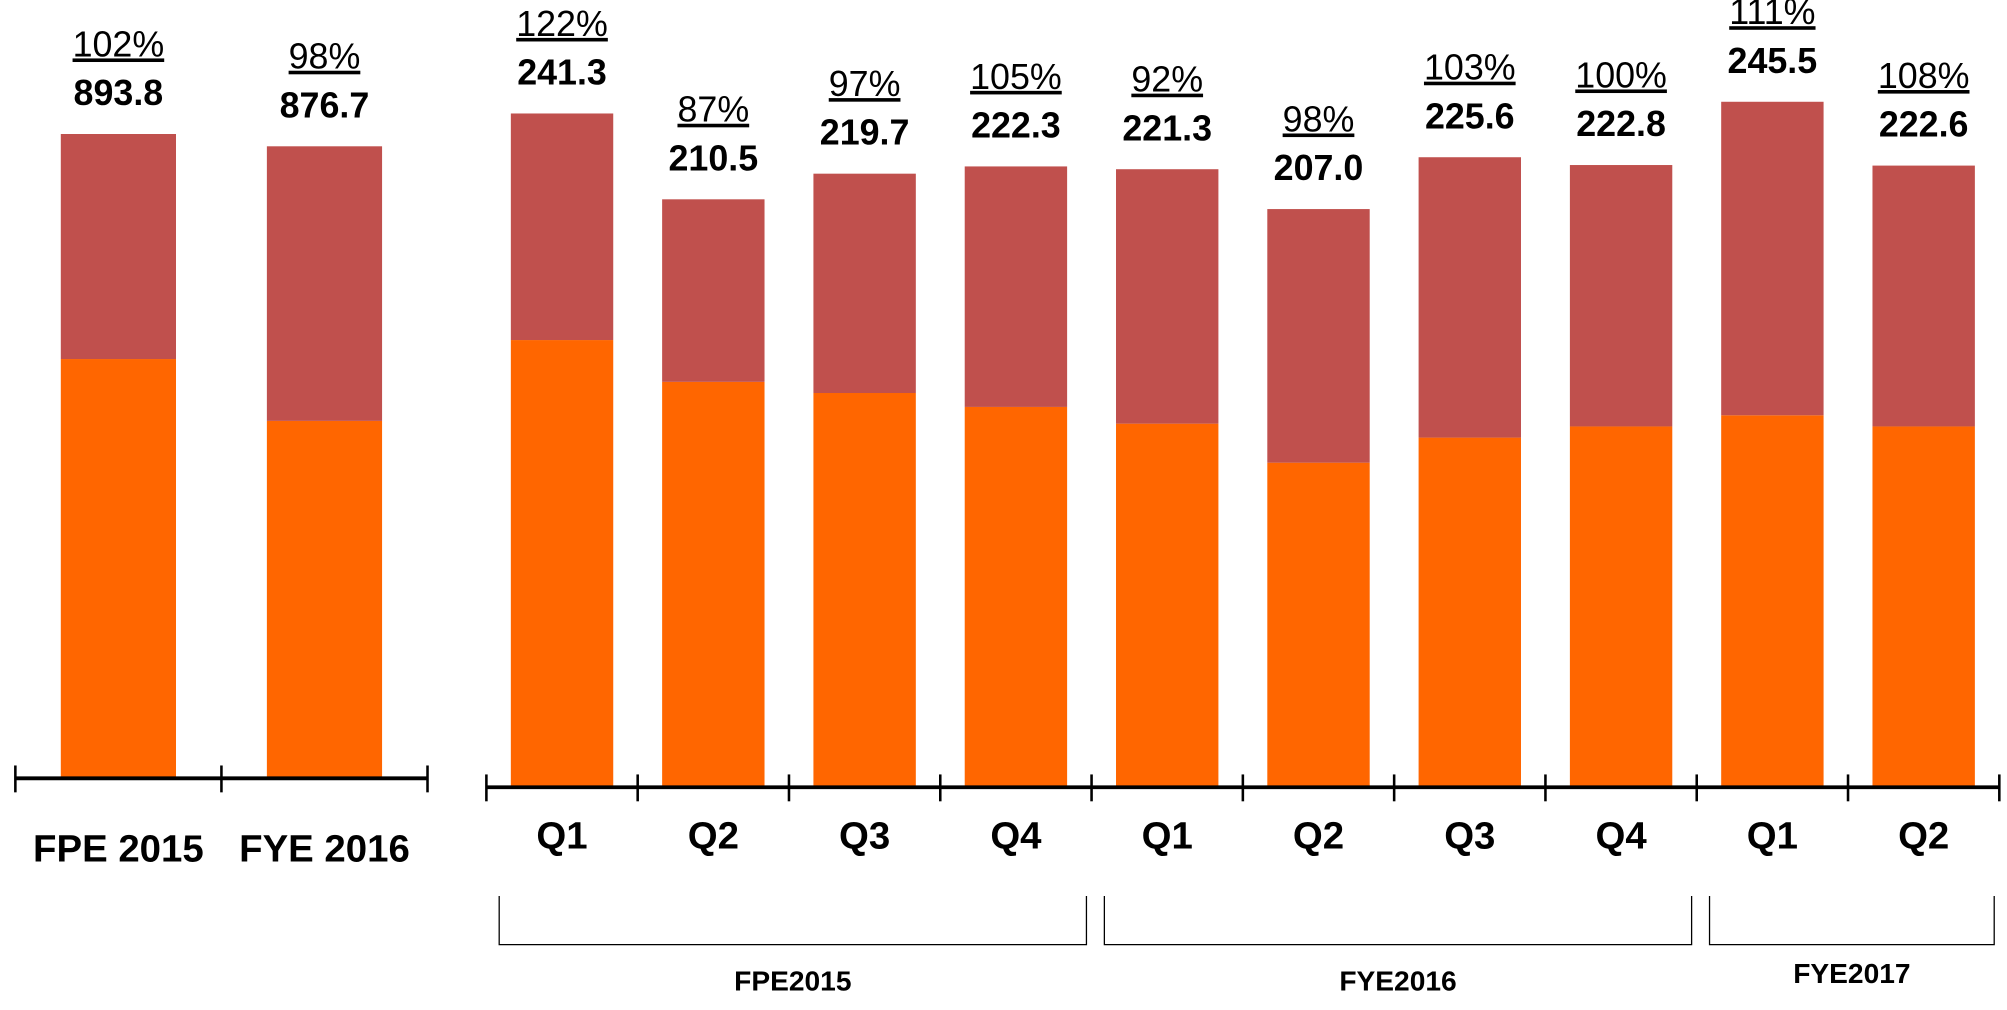 The height and width of the screenshot is (1010, 2007). I want to click on total-label: 876.7, so click(325, 105).